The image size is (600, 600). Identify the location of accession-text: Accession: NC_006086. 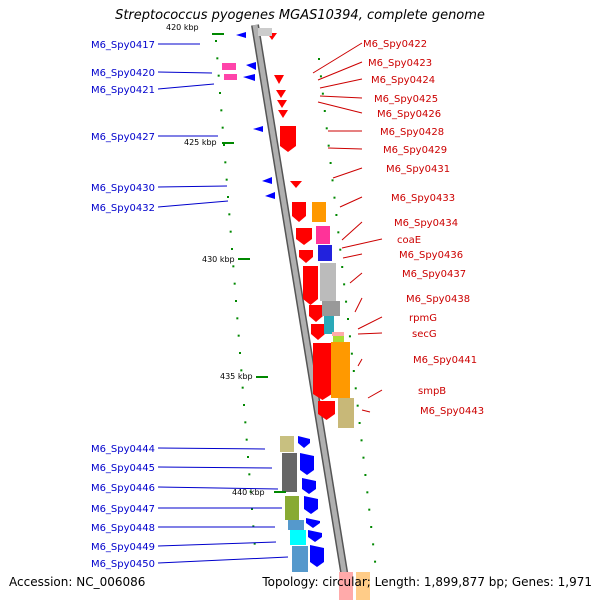
(77, 582).